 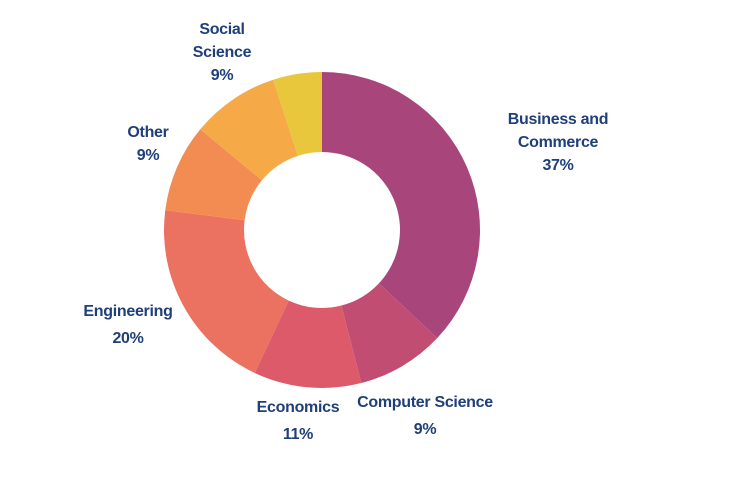 What do you see at coordinates (425, 402) in the screenshot?
I see `category-name: Computer Science` at bounding box center [425, 402].